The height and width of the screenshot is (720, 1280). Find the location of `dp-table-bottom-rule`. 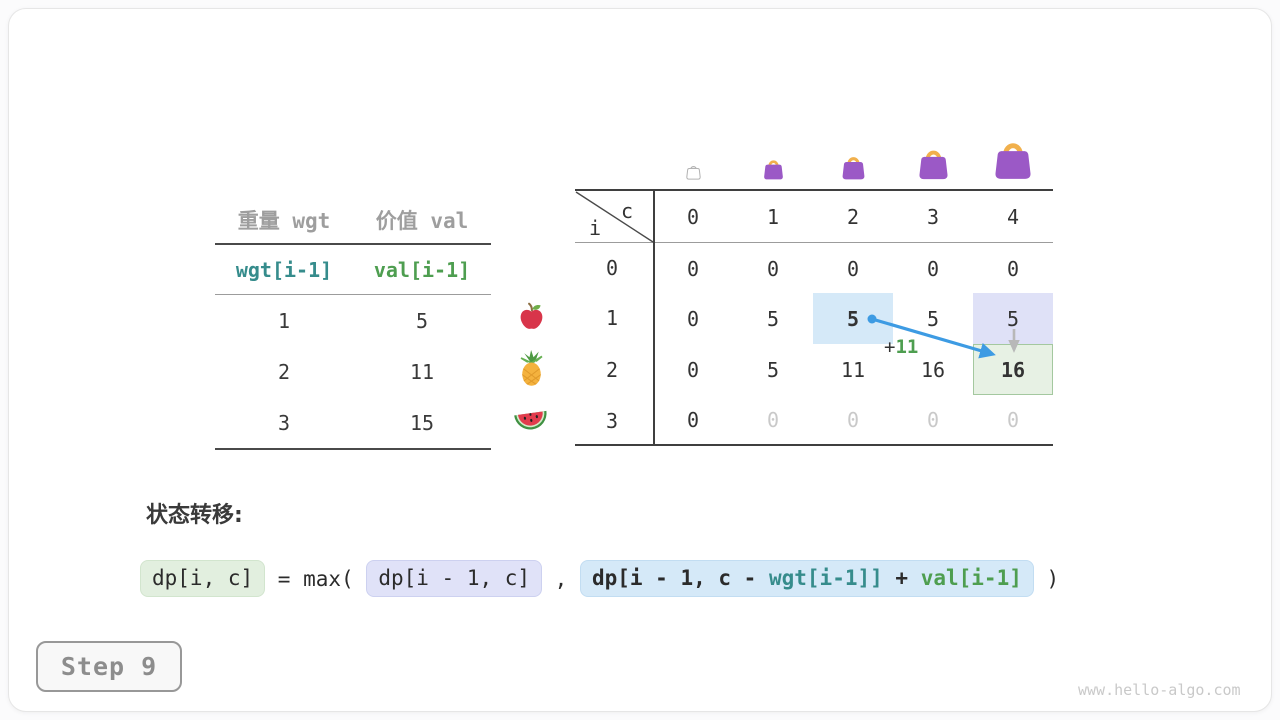

dp-table-bottom-rule is located at coordinates (814, 445).